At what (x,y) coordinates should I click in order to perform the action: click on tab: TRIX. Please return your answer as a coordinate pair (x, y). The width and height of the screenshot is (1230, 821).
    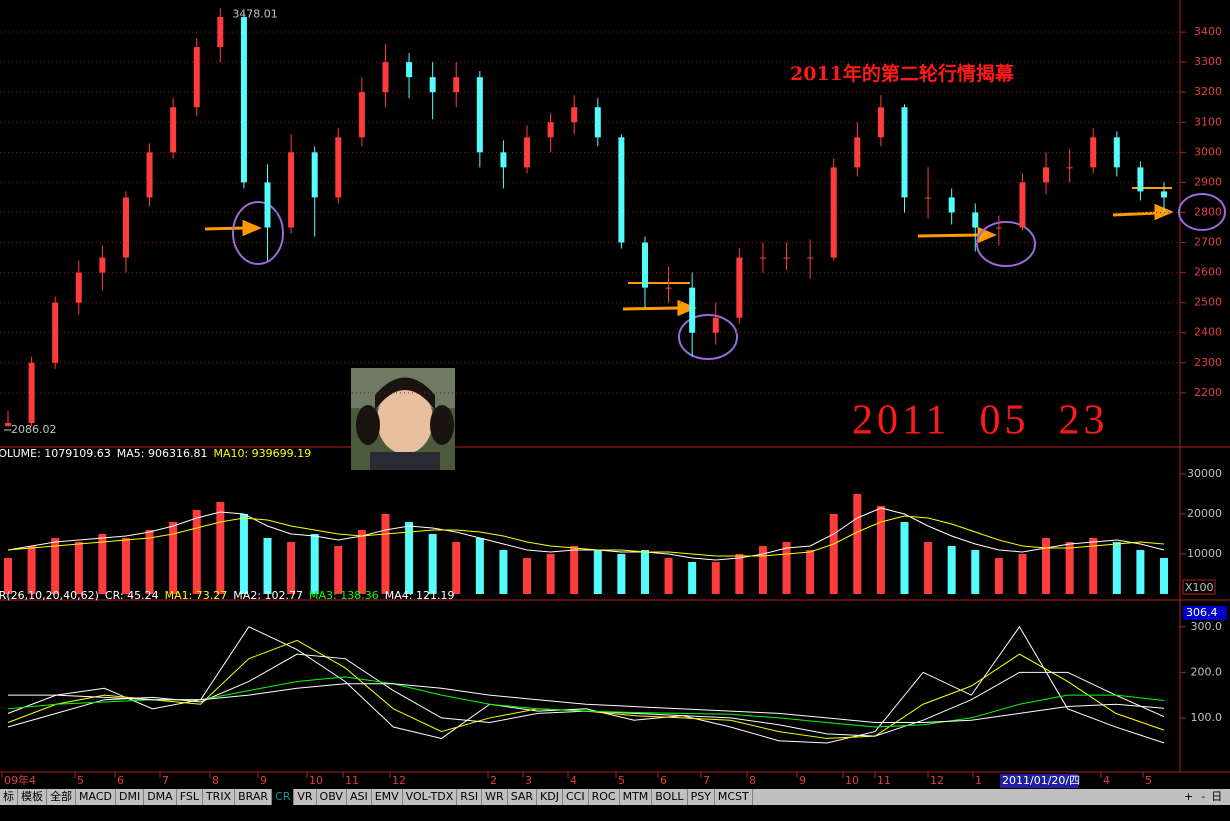
    Looking at the image, I should click on (219, 797).